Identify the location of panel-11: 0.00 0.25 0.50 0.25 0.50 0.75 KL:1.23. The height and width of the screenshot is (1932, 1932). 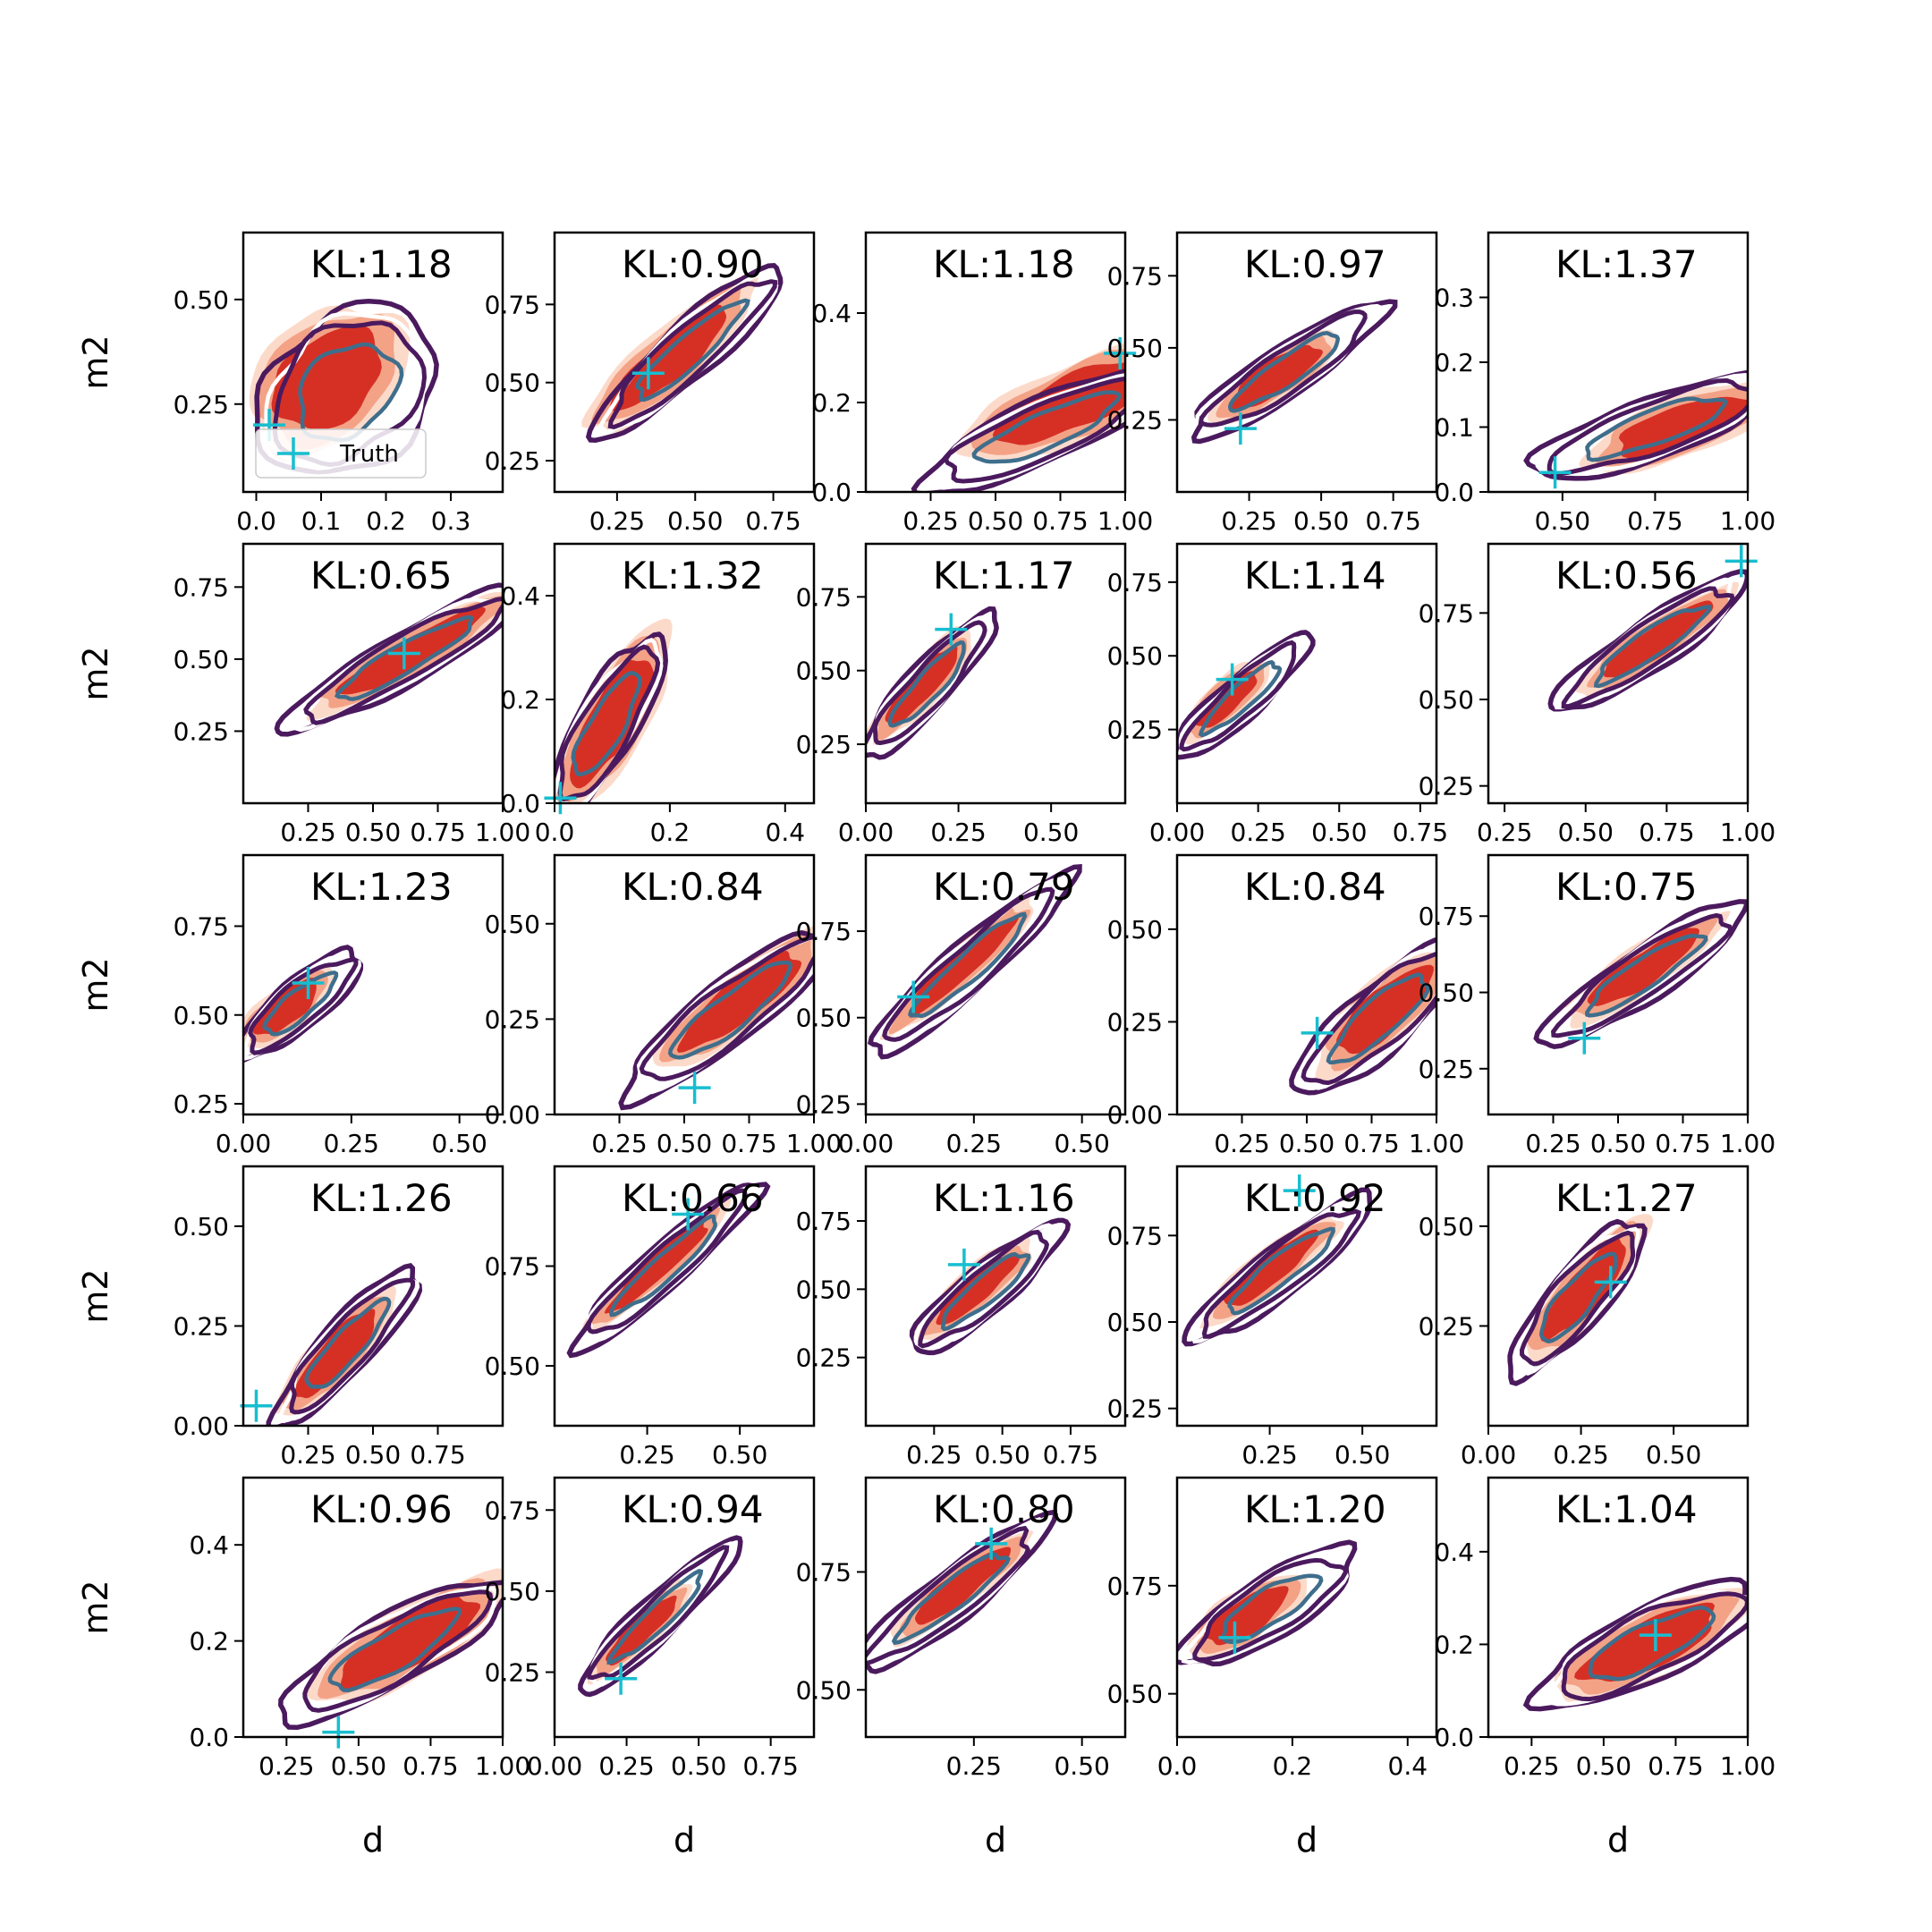
(339, 1005).